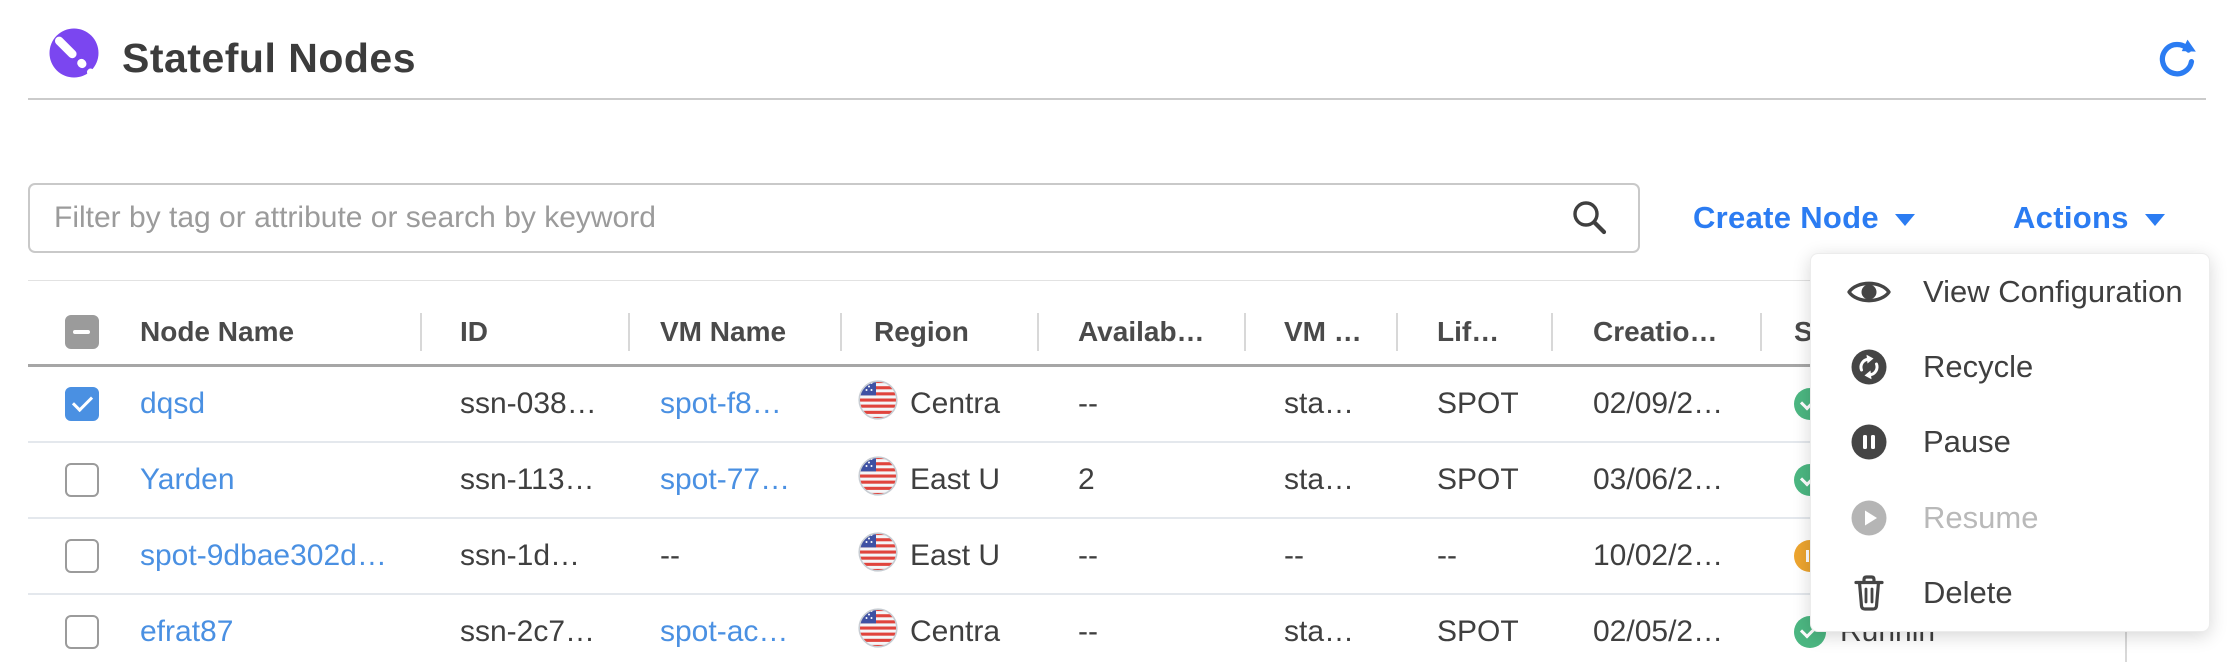 This screenshot has height=662, width=2234. What do you see at coordinates (280, 628) in the screenshot?
I see `node-name-cell: efrat87` at bounding box center [280, 628].